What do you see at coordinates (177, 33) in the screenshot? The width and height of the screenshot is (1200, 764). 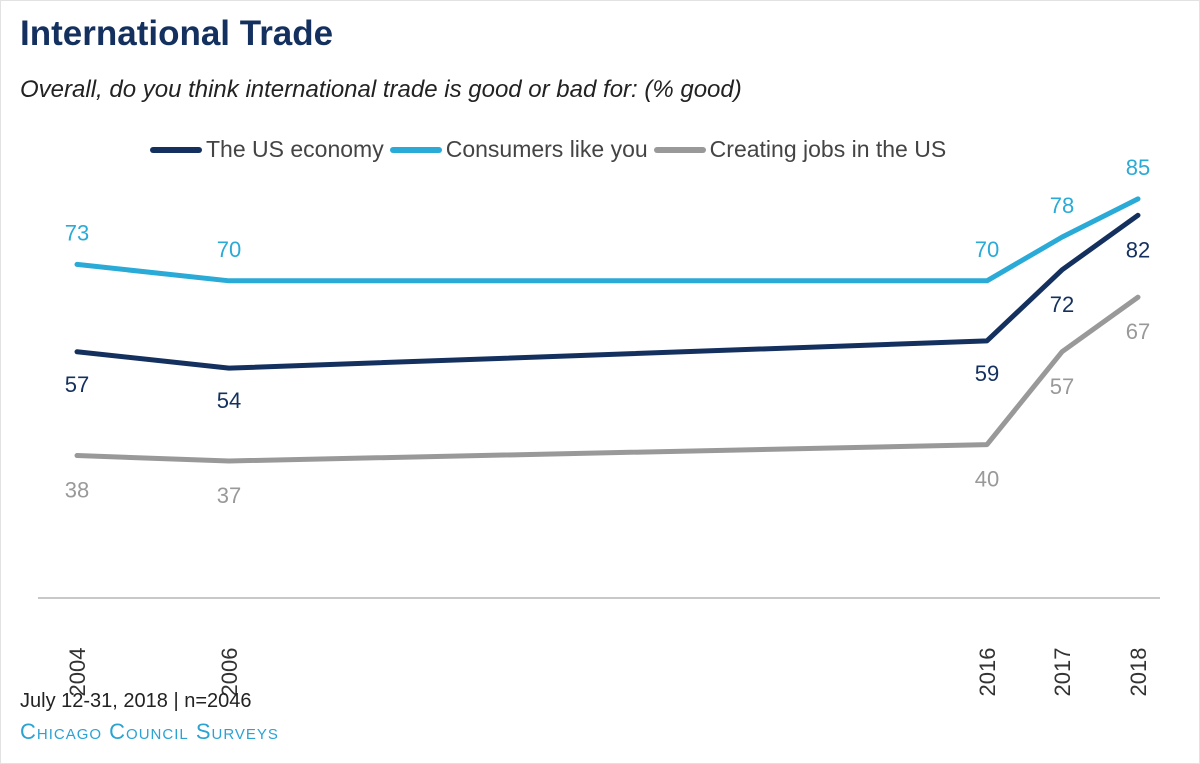 I see `chart-title: International Trade` at bounding box center [177, 33].